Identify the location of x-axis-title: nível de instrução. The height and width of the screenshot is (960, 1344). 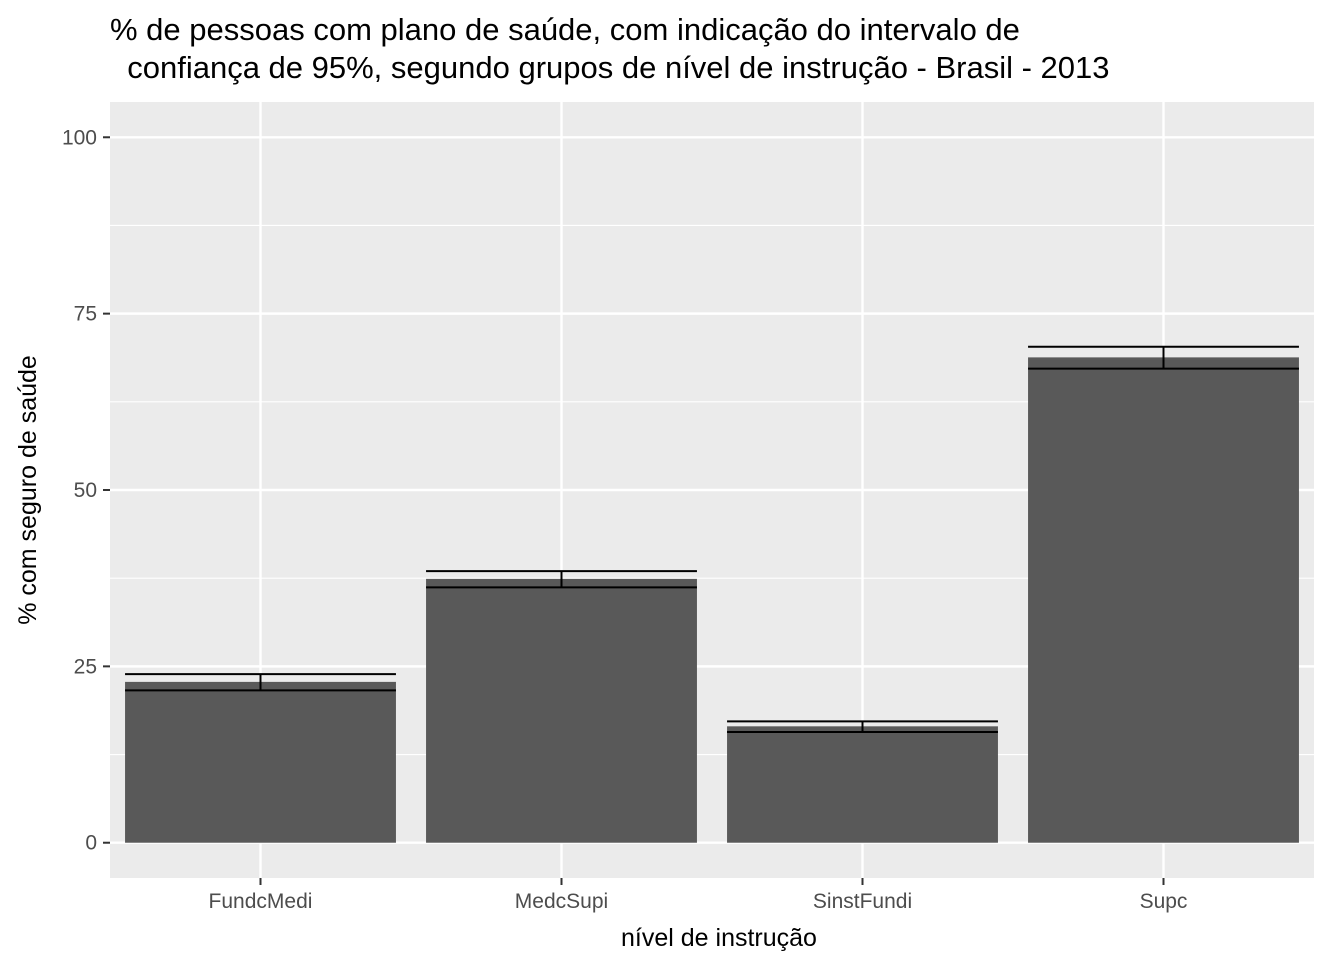
(719, 938).